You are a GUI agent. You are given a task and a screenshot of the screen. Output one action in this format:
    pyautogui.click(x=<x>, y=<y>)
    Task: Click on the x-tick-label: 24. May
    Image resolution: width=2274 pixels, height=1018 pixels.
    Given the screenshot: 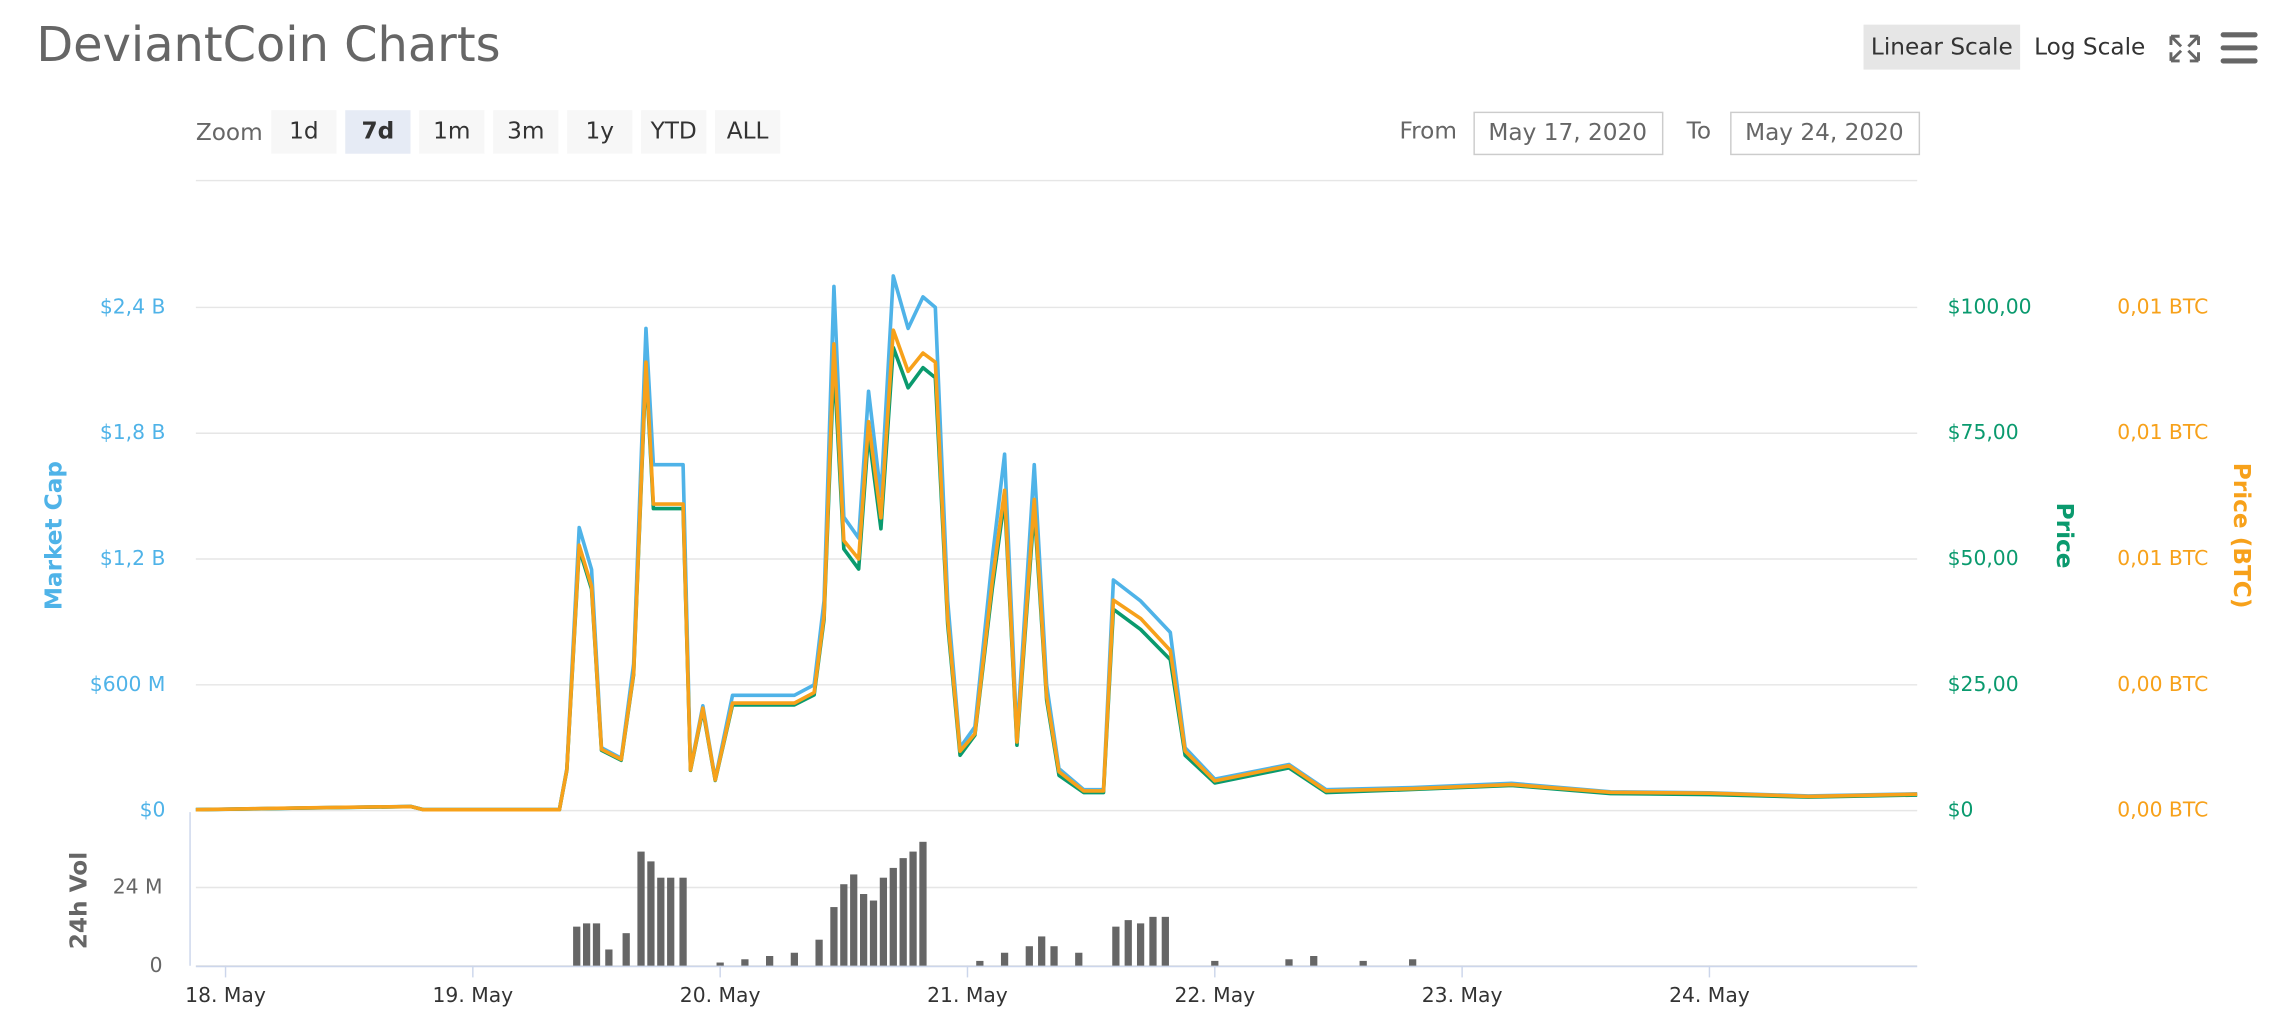 What is the action you would take?
    pyautogui.click(x=1709, y=995)
    